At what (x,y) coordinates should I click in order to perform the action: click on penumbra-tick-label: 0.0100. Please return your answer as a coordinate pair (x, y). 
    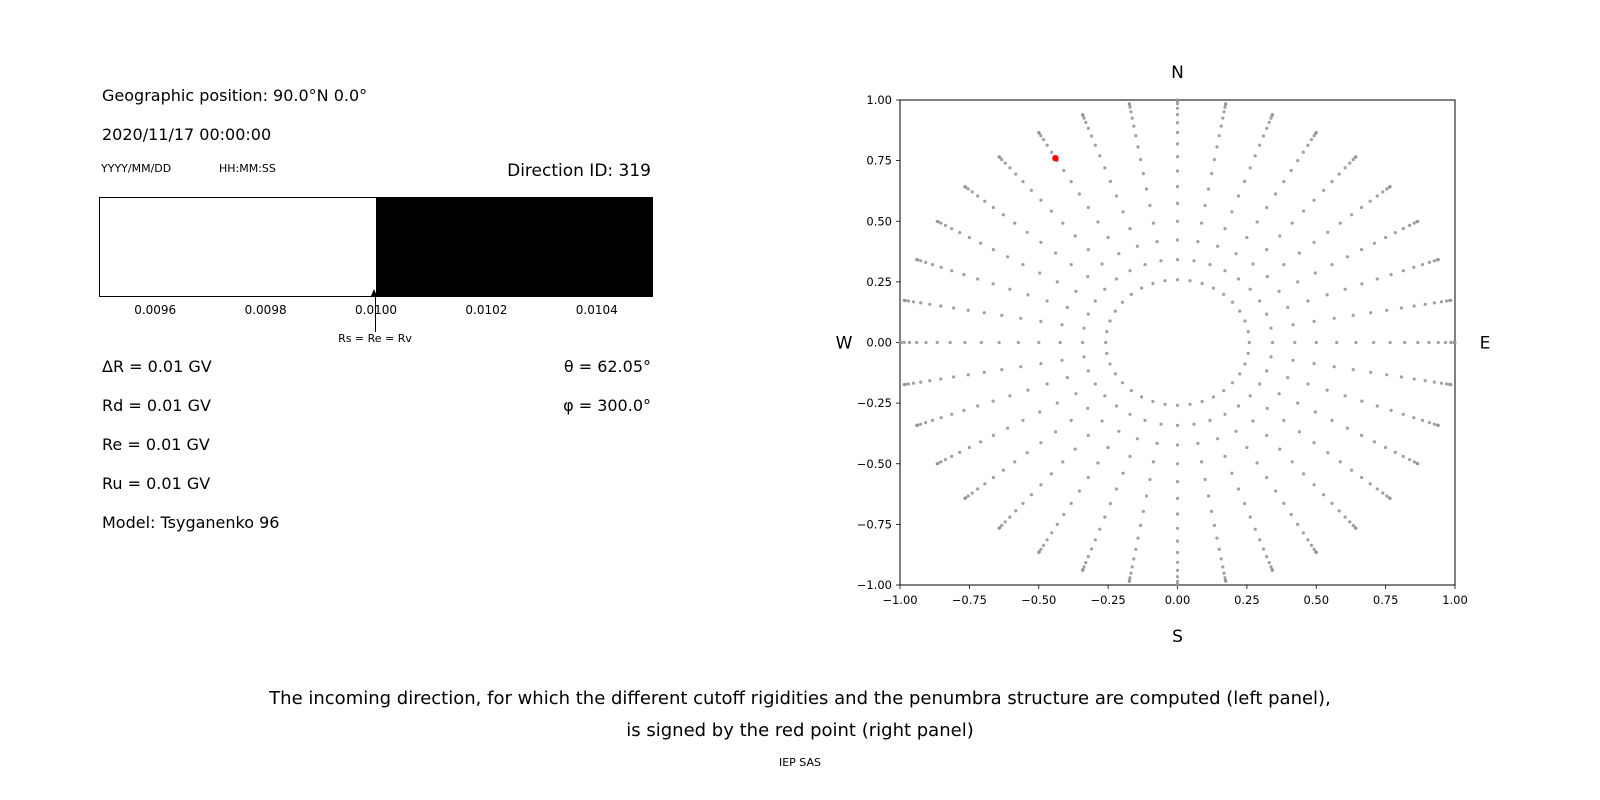
    Looking at the image, I should click on (376, 310).